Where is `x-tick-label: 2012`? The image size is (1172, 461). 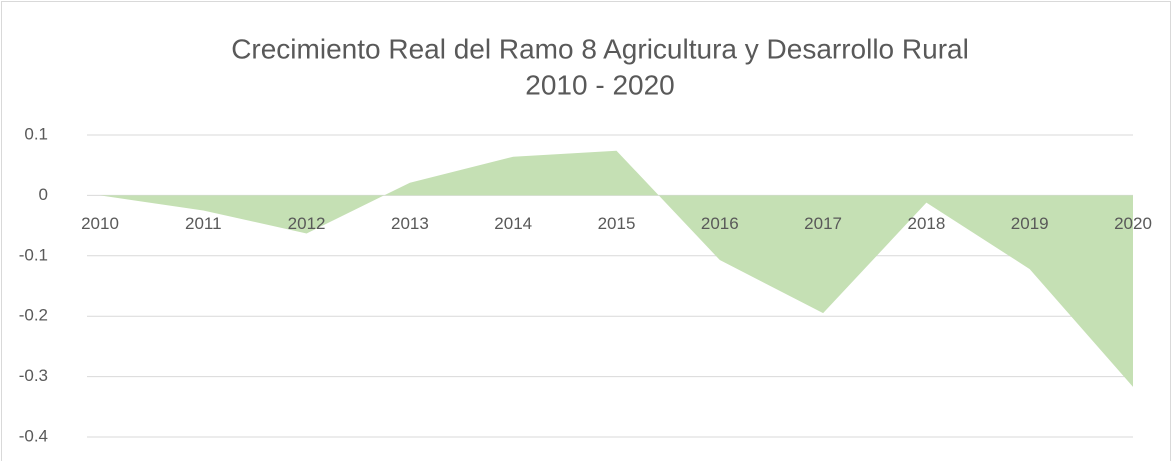 x-tick-label: 2012 is located at coordinates (307, 223).